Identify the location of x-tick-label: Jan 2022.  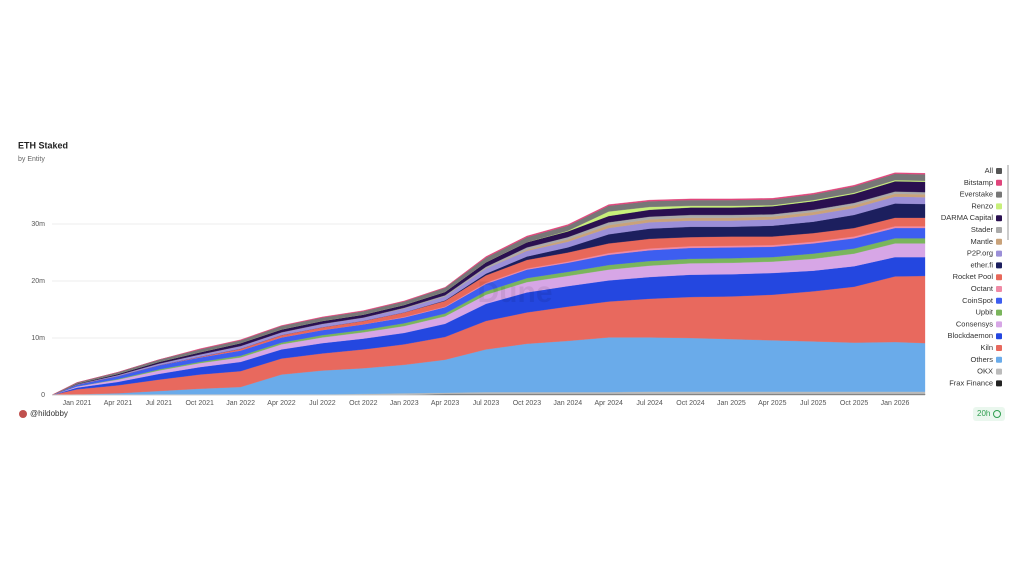
(240, 403).